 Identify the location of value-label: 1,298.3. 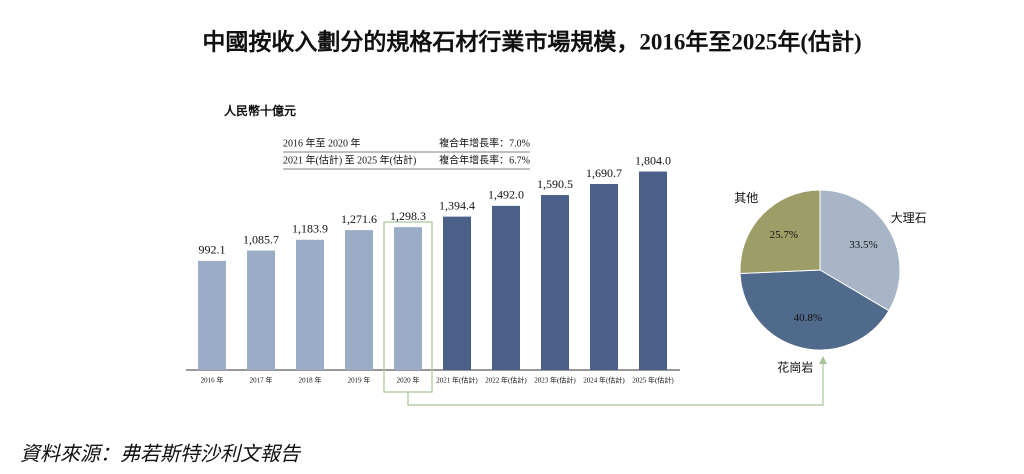
(408, 216).